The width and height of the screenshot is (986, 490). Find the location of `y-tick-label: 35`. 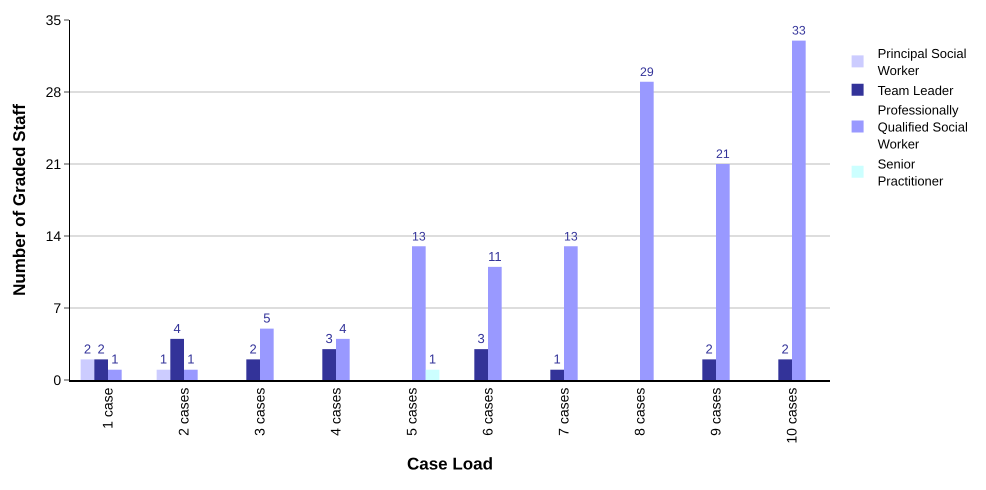

y-tick-label: 35 is located at coordinates (54, 20).